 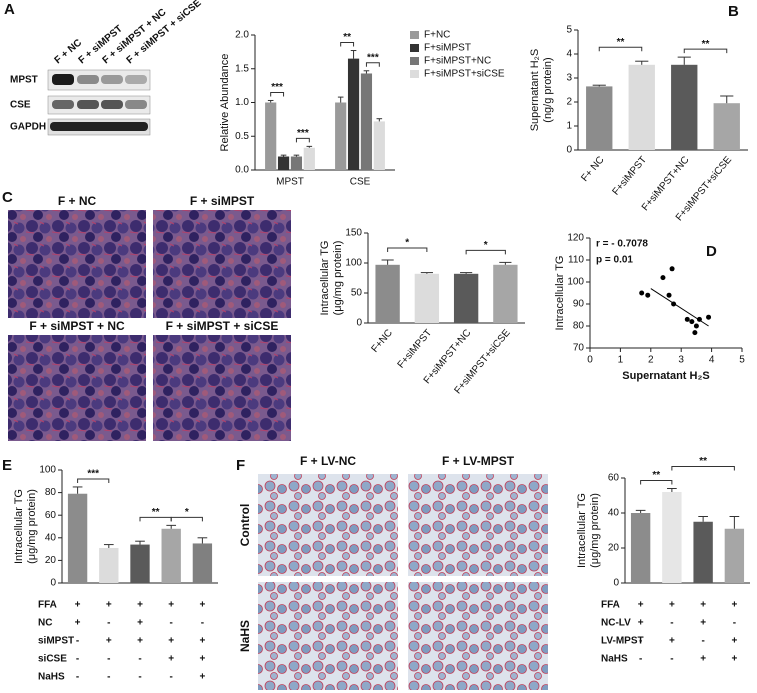 I want to click on x-tick-label: CSE, so click(x=360, y=182).